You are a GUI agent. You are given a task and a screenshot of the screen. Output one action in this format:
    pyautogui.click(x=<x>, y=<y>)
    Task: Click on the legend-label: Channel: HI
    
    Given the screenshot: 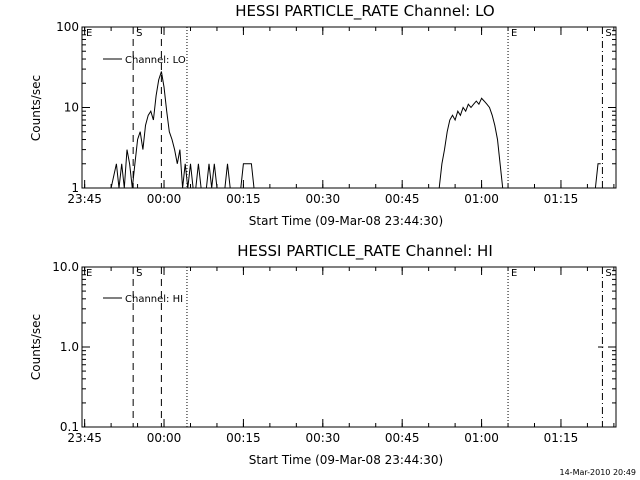 What is the action you would take?
    pyautogui.click(x=154, y=299)
    